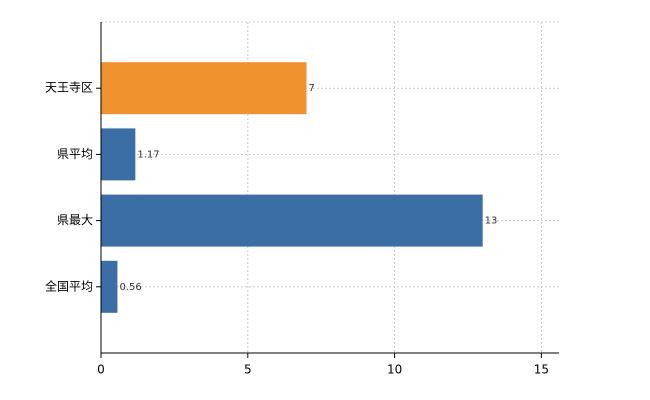  Describe the element at coordinates (101, 370) in the screenshot. I see `x-tick-label: 0` at that location.